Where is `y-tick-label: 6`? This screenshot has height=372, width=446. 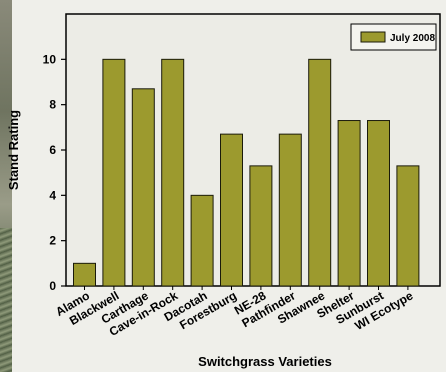
y-tick-label: 6 is located at coordinates (52, 150).